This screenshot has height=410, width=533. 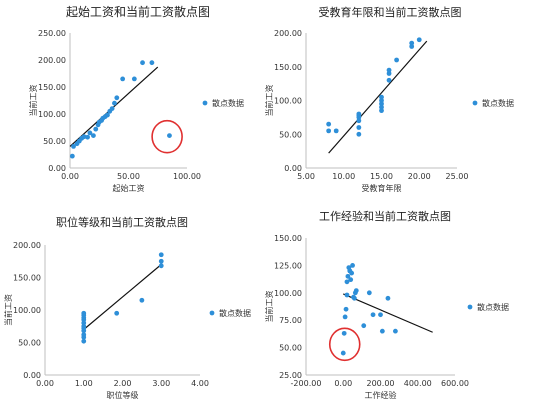 What do you see at coordinates (52, 33) in the screenshot?
I see `y-tick-label: 250.00` at bounding box center [52, 33].